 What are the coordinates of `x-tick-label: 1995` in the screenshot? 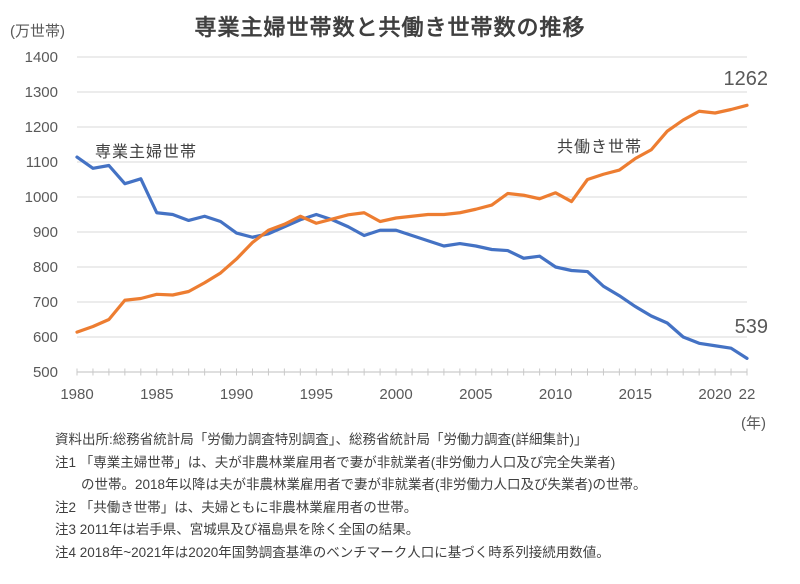 It's located at (316, 394).